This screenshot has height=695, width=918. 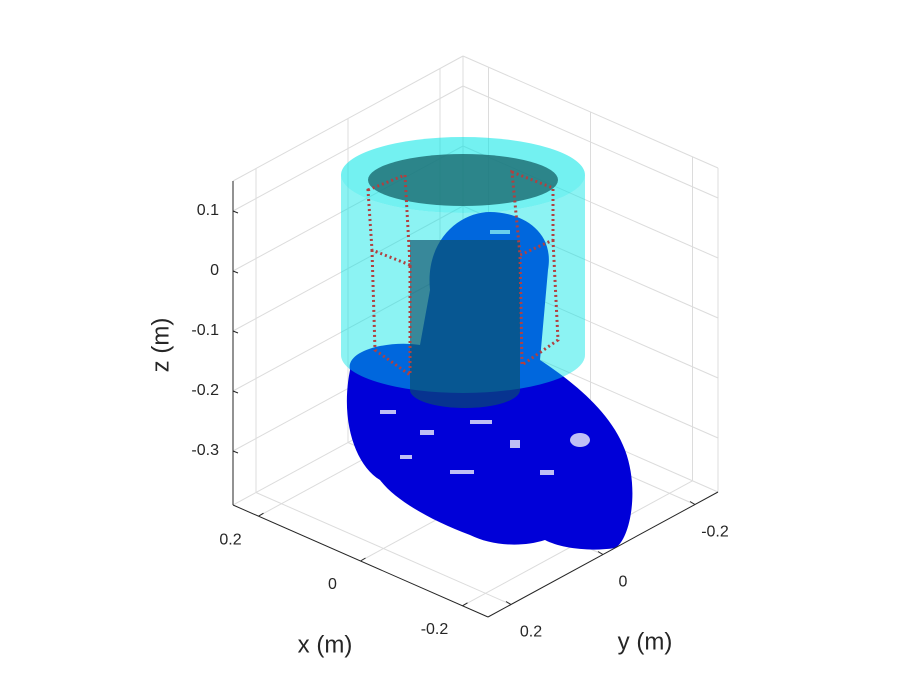 I want to click on sensor-points, so click(x=463, y=273).